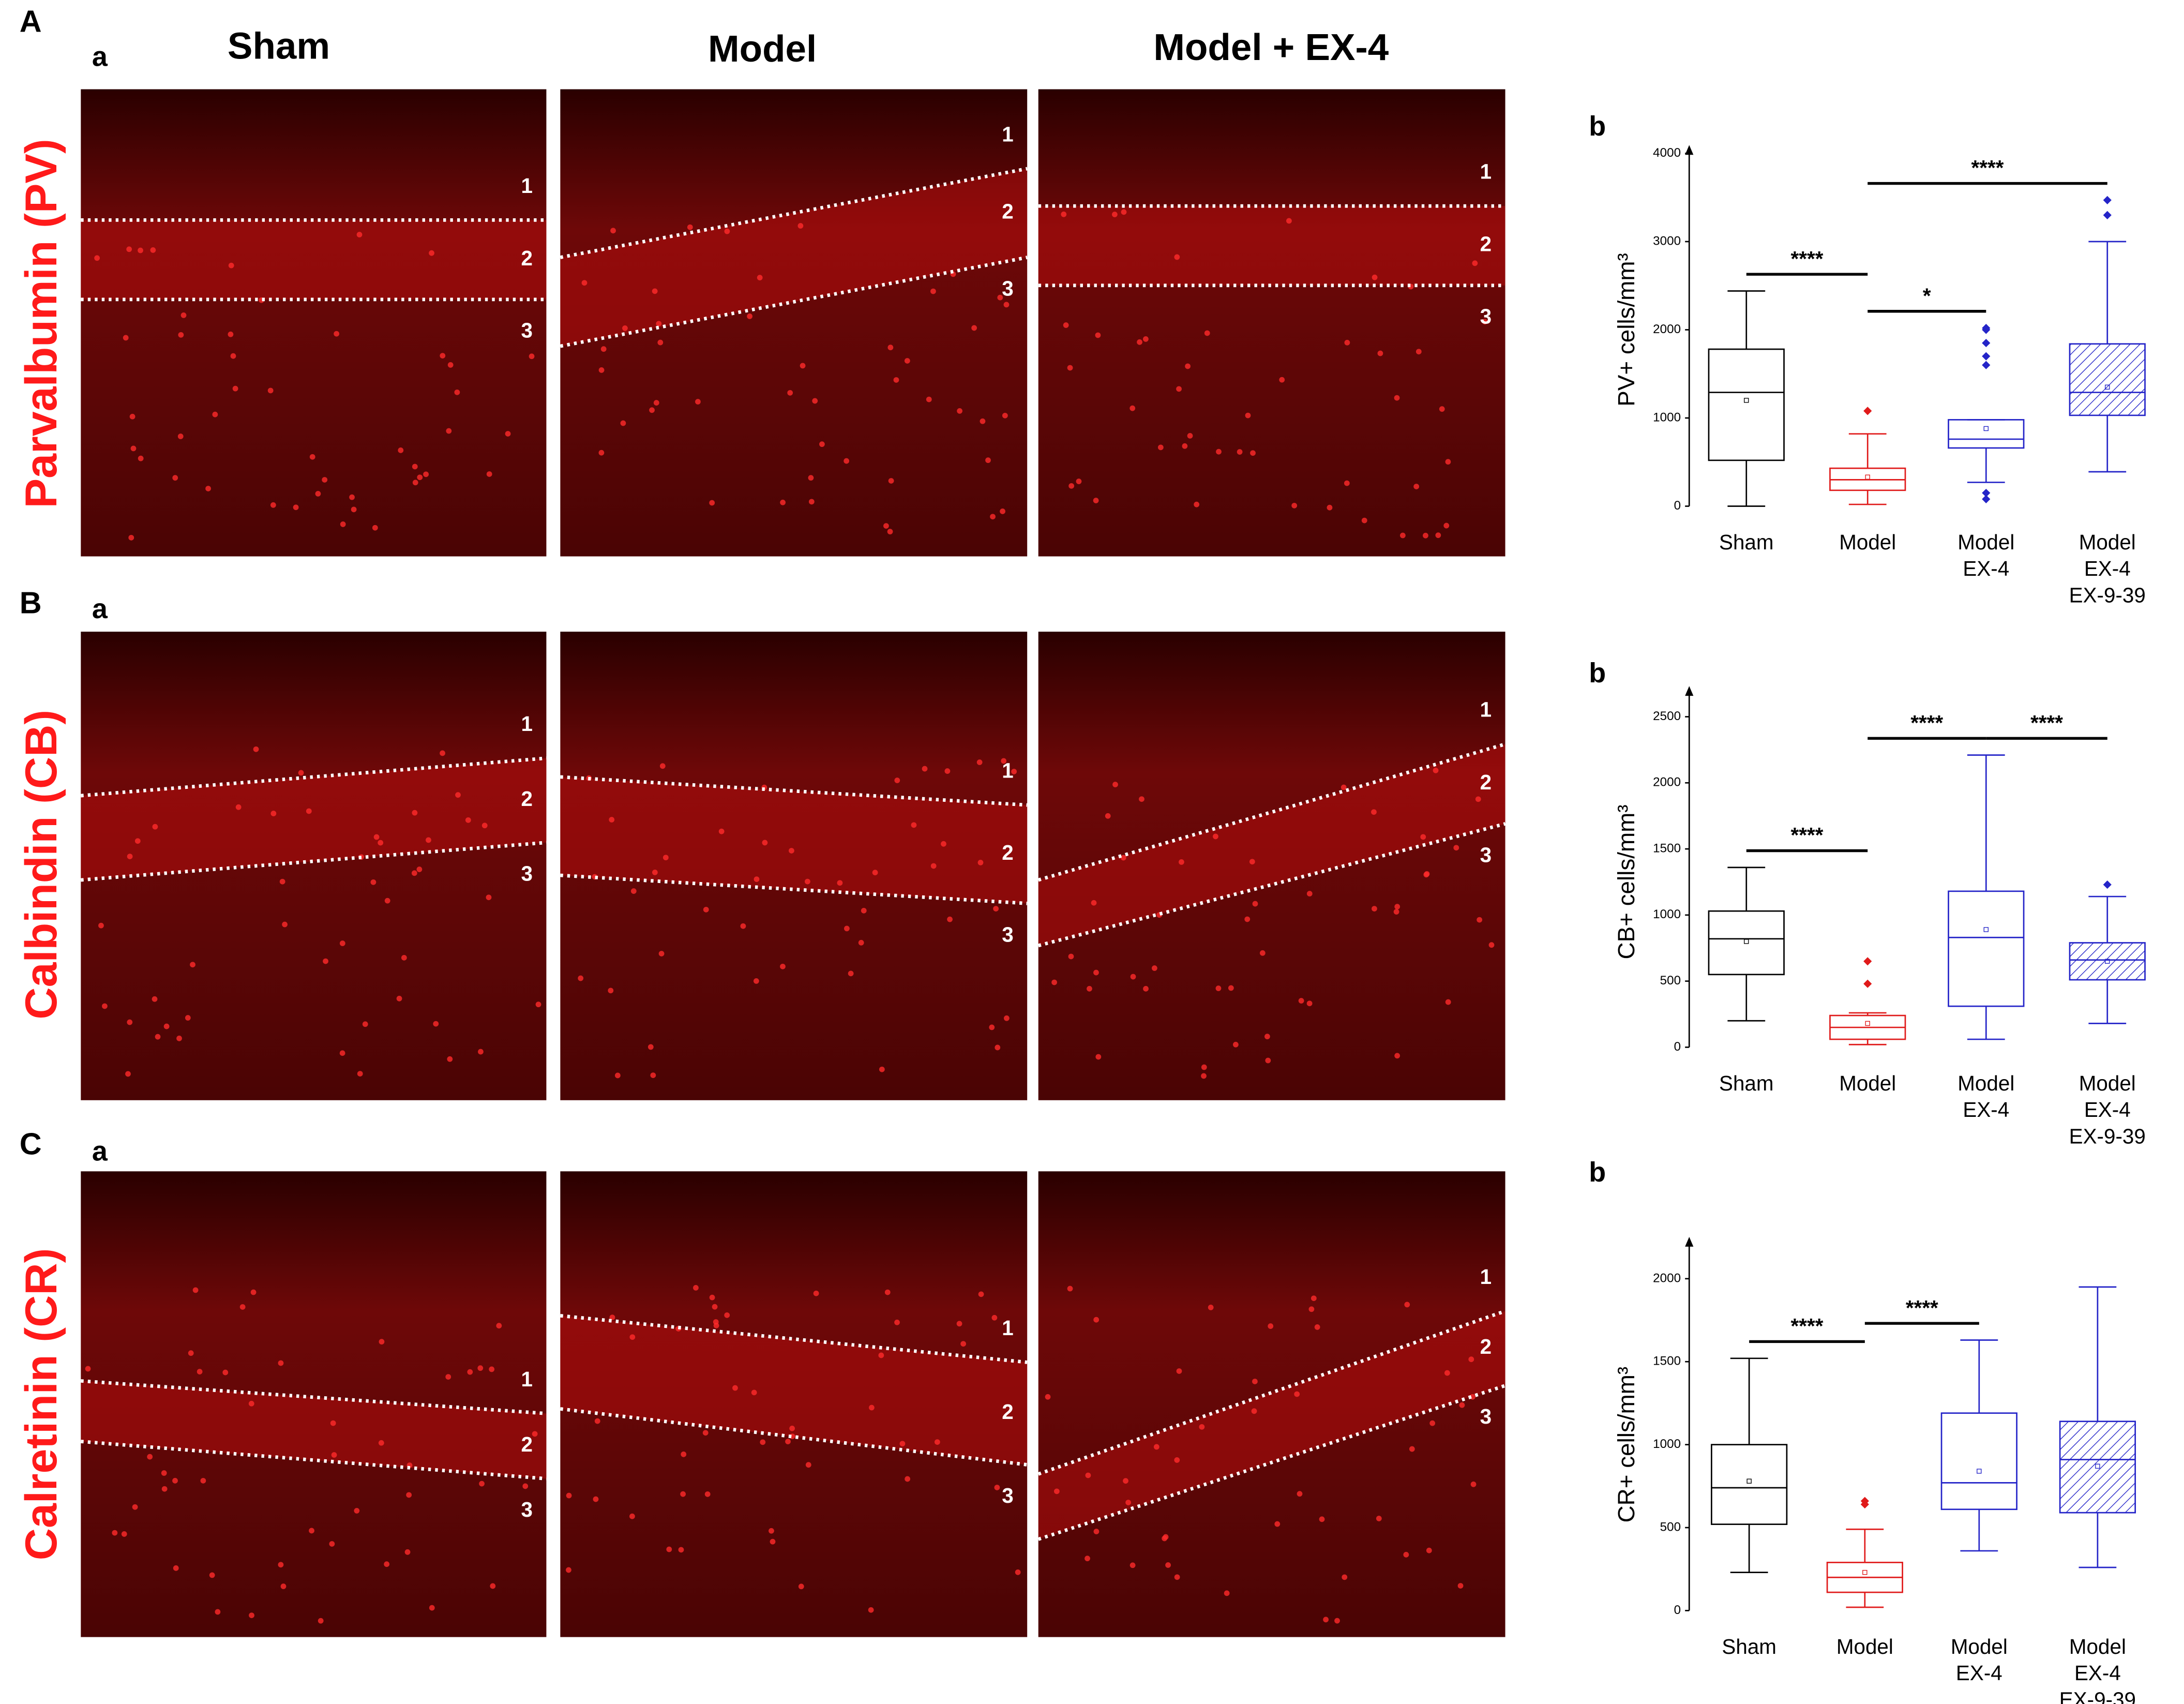 The height and width of the screenshot is (1704, 2184). What do you see at coordinates (1671, 981) in the screenshot?
I see `y-tick-label: 500` at bounding box center [1671, 981].